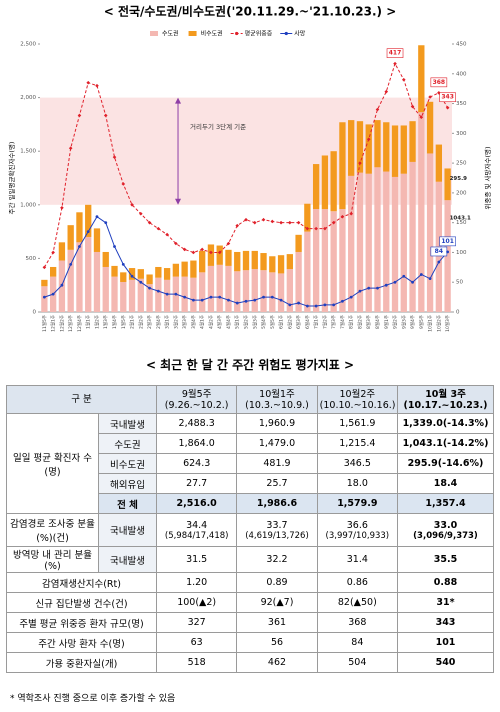 The width and height of the screenshot is (500, 712). I want to click on value-cell: 18.4, so click(445, 483).